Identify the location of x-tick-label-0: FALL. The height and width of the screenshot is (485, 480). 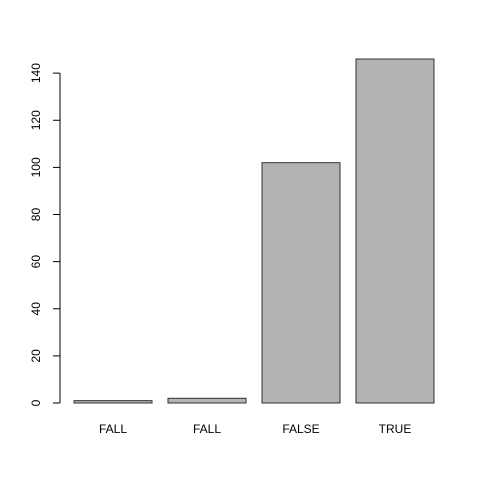
(113, 429).